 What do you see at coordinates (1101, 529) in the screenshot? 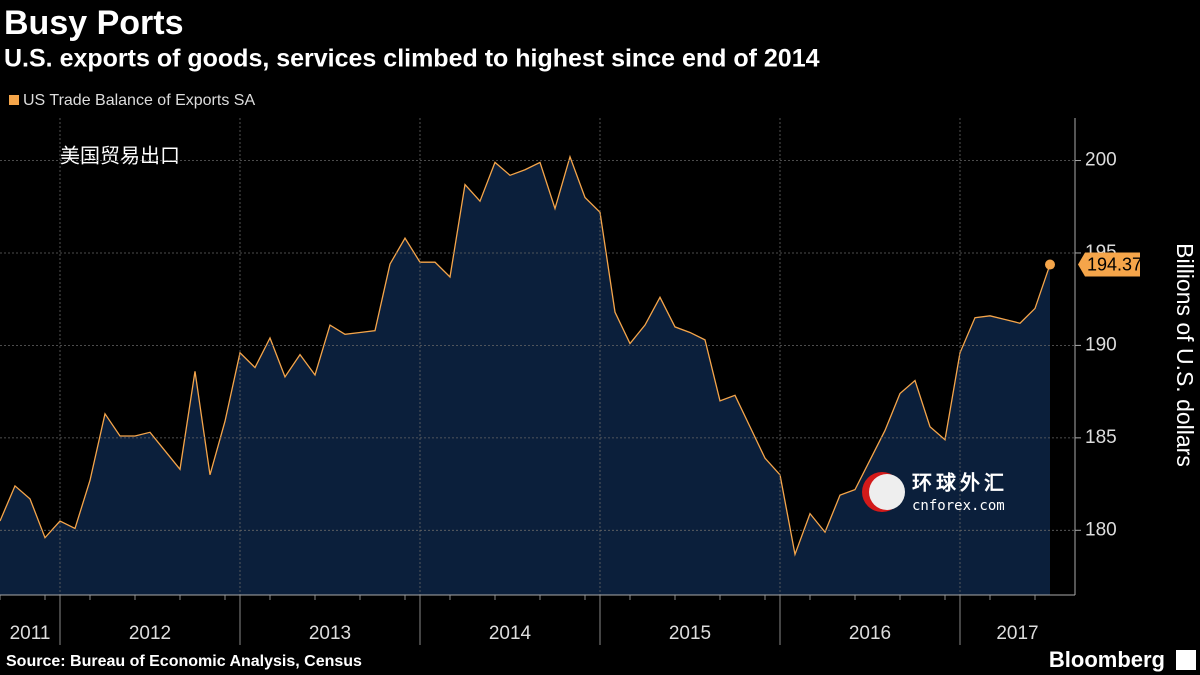
I see `y-tick-label: 180` at bounding box center [1101, 529].